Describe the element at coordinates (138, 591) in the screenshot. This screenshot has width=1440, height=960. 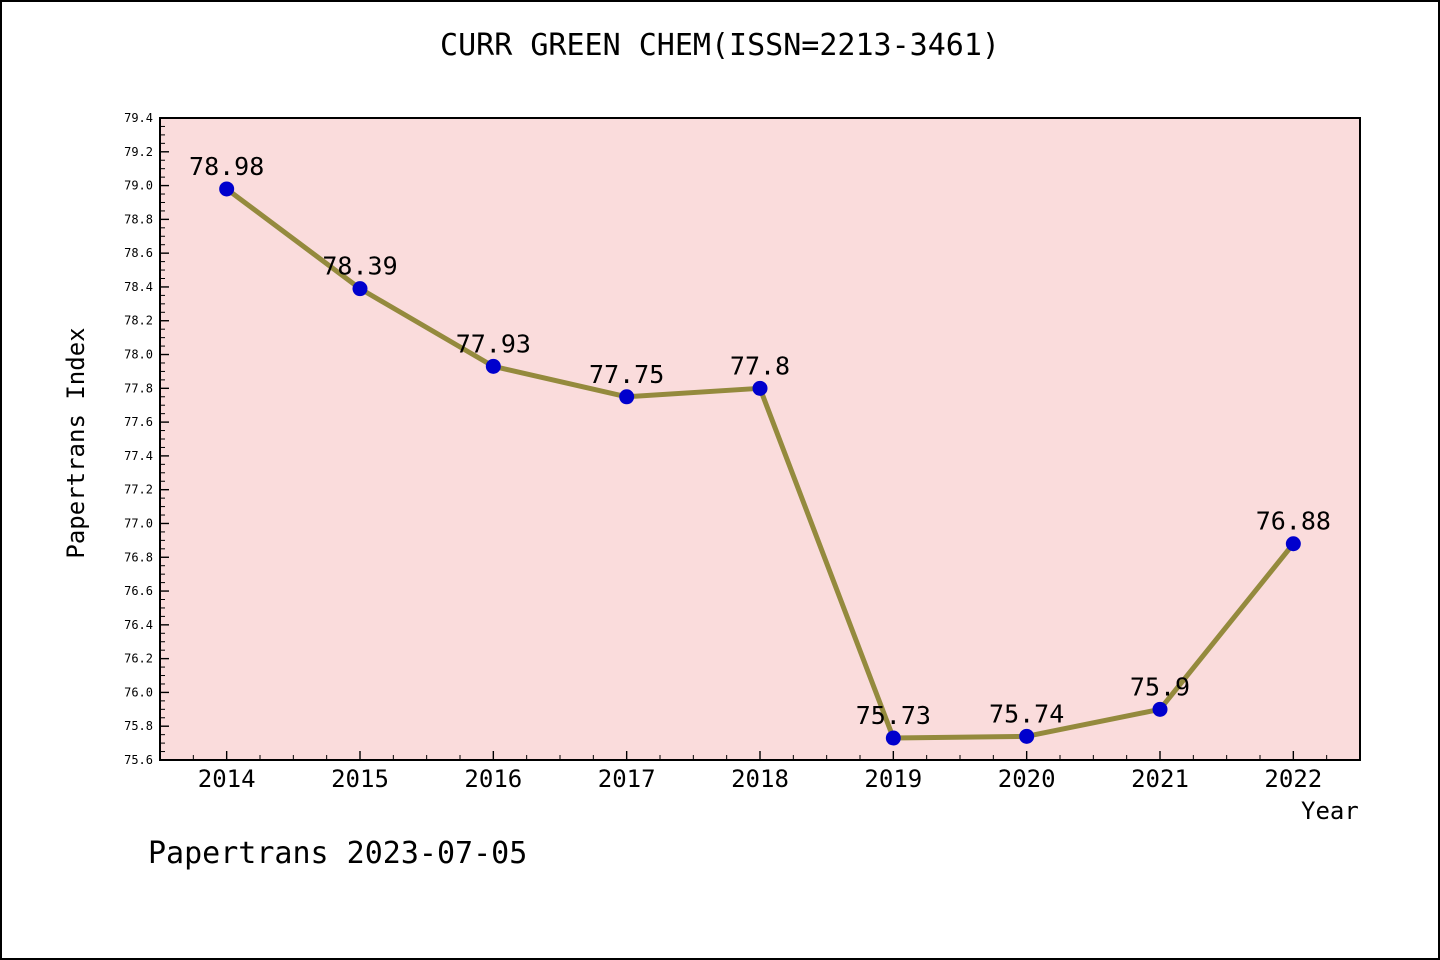
I see `y-tick-label: 76.6` at that location.